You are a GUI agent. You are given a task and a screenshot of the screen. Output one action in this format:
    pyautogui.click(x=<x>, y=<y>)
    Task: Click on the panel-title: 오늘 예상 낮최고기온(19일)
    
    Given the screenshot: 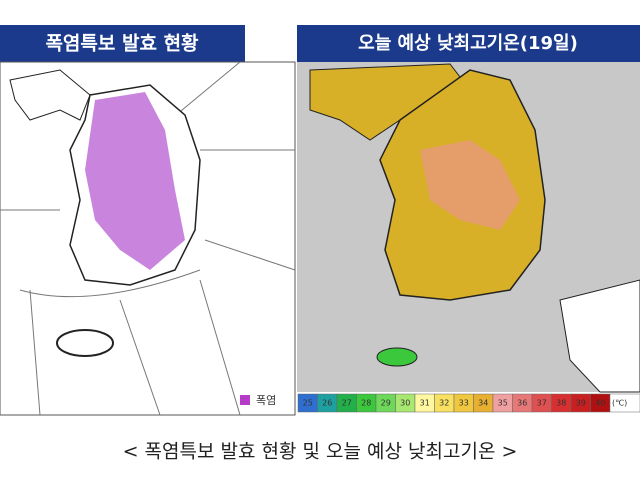 What is the action you would take?
    pyautogui.click(x=468, y=43)
    